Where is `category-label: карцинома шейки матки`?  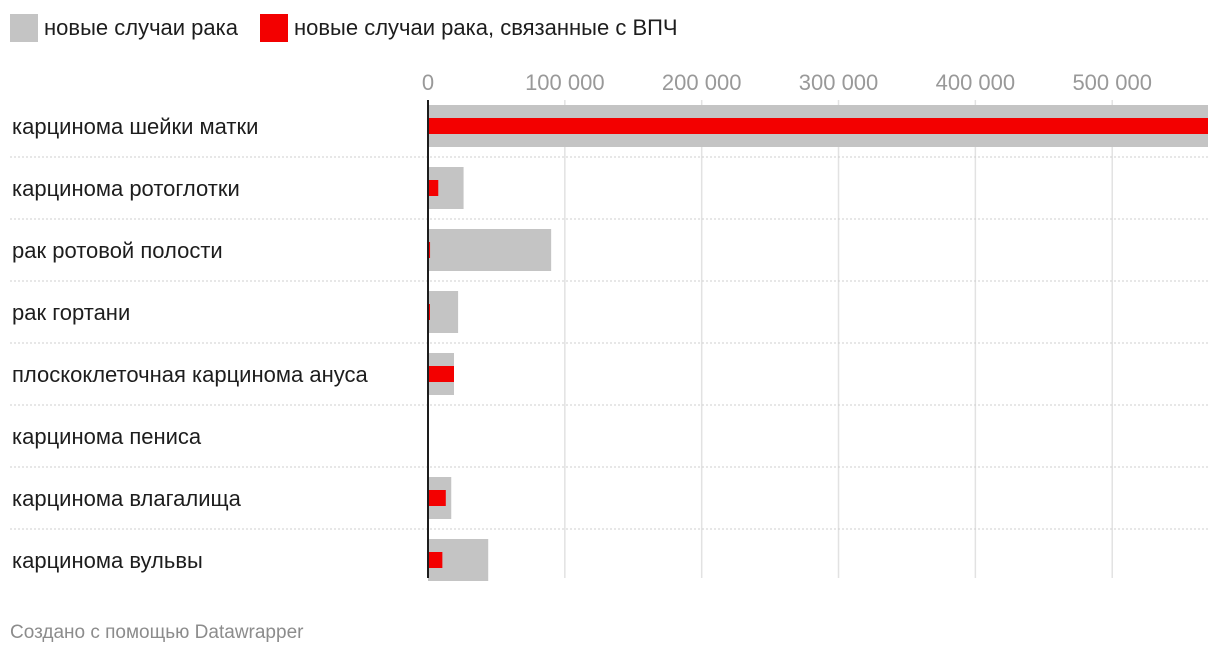
category-label: карцинома шейки матки is located at coordinates (135, 126).